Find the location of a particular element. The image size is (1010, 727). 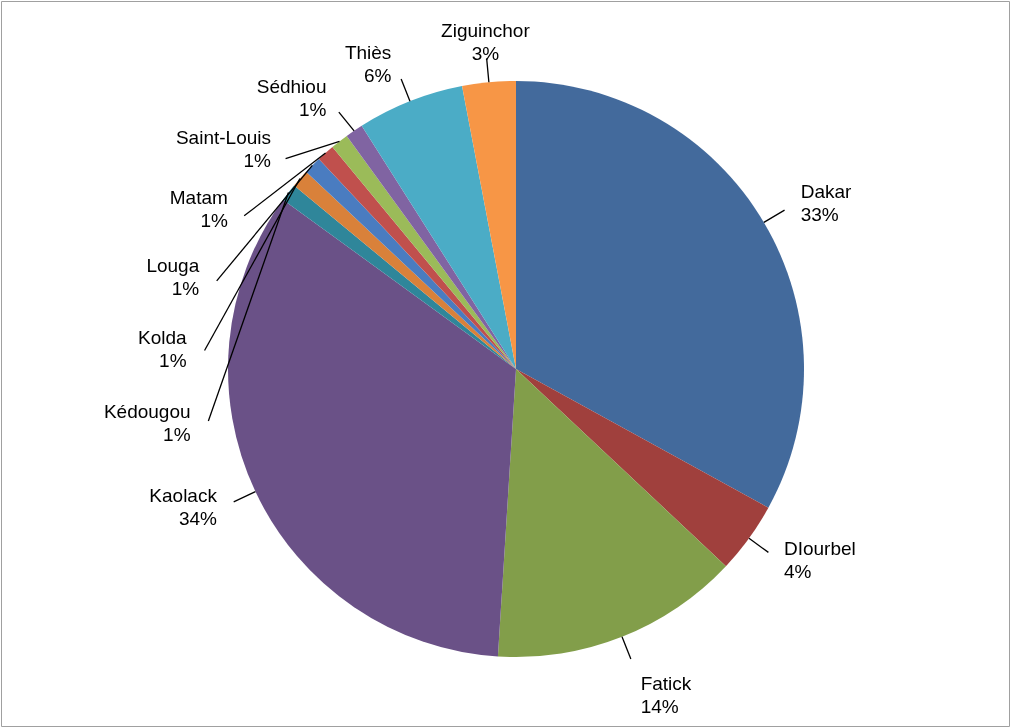

data-label: 34% is located at coordinates (198, 518).